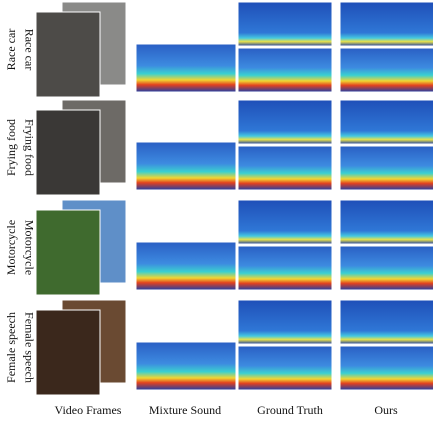 The width and height of the screenshot is (433, 425). I want to click on row-label: Motorcycle, so click(11, 247).